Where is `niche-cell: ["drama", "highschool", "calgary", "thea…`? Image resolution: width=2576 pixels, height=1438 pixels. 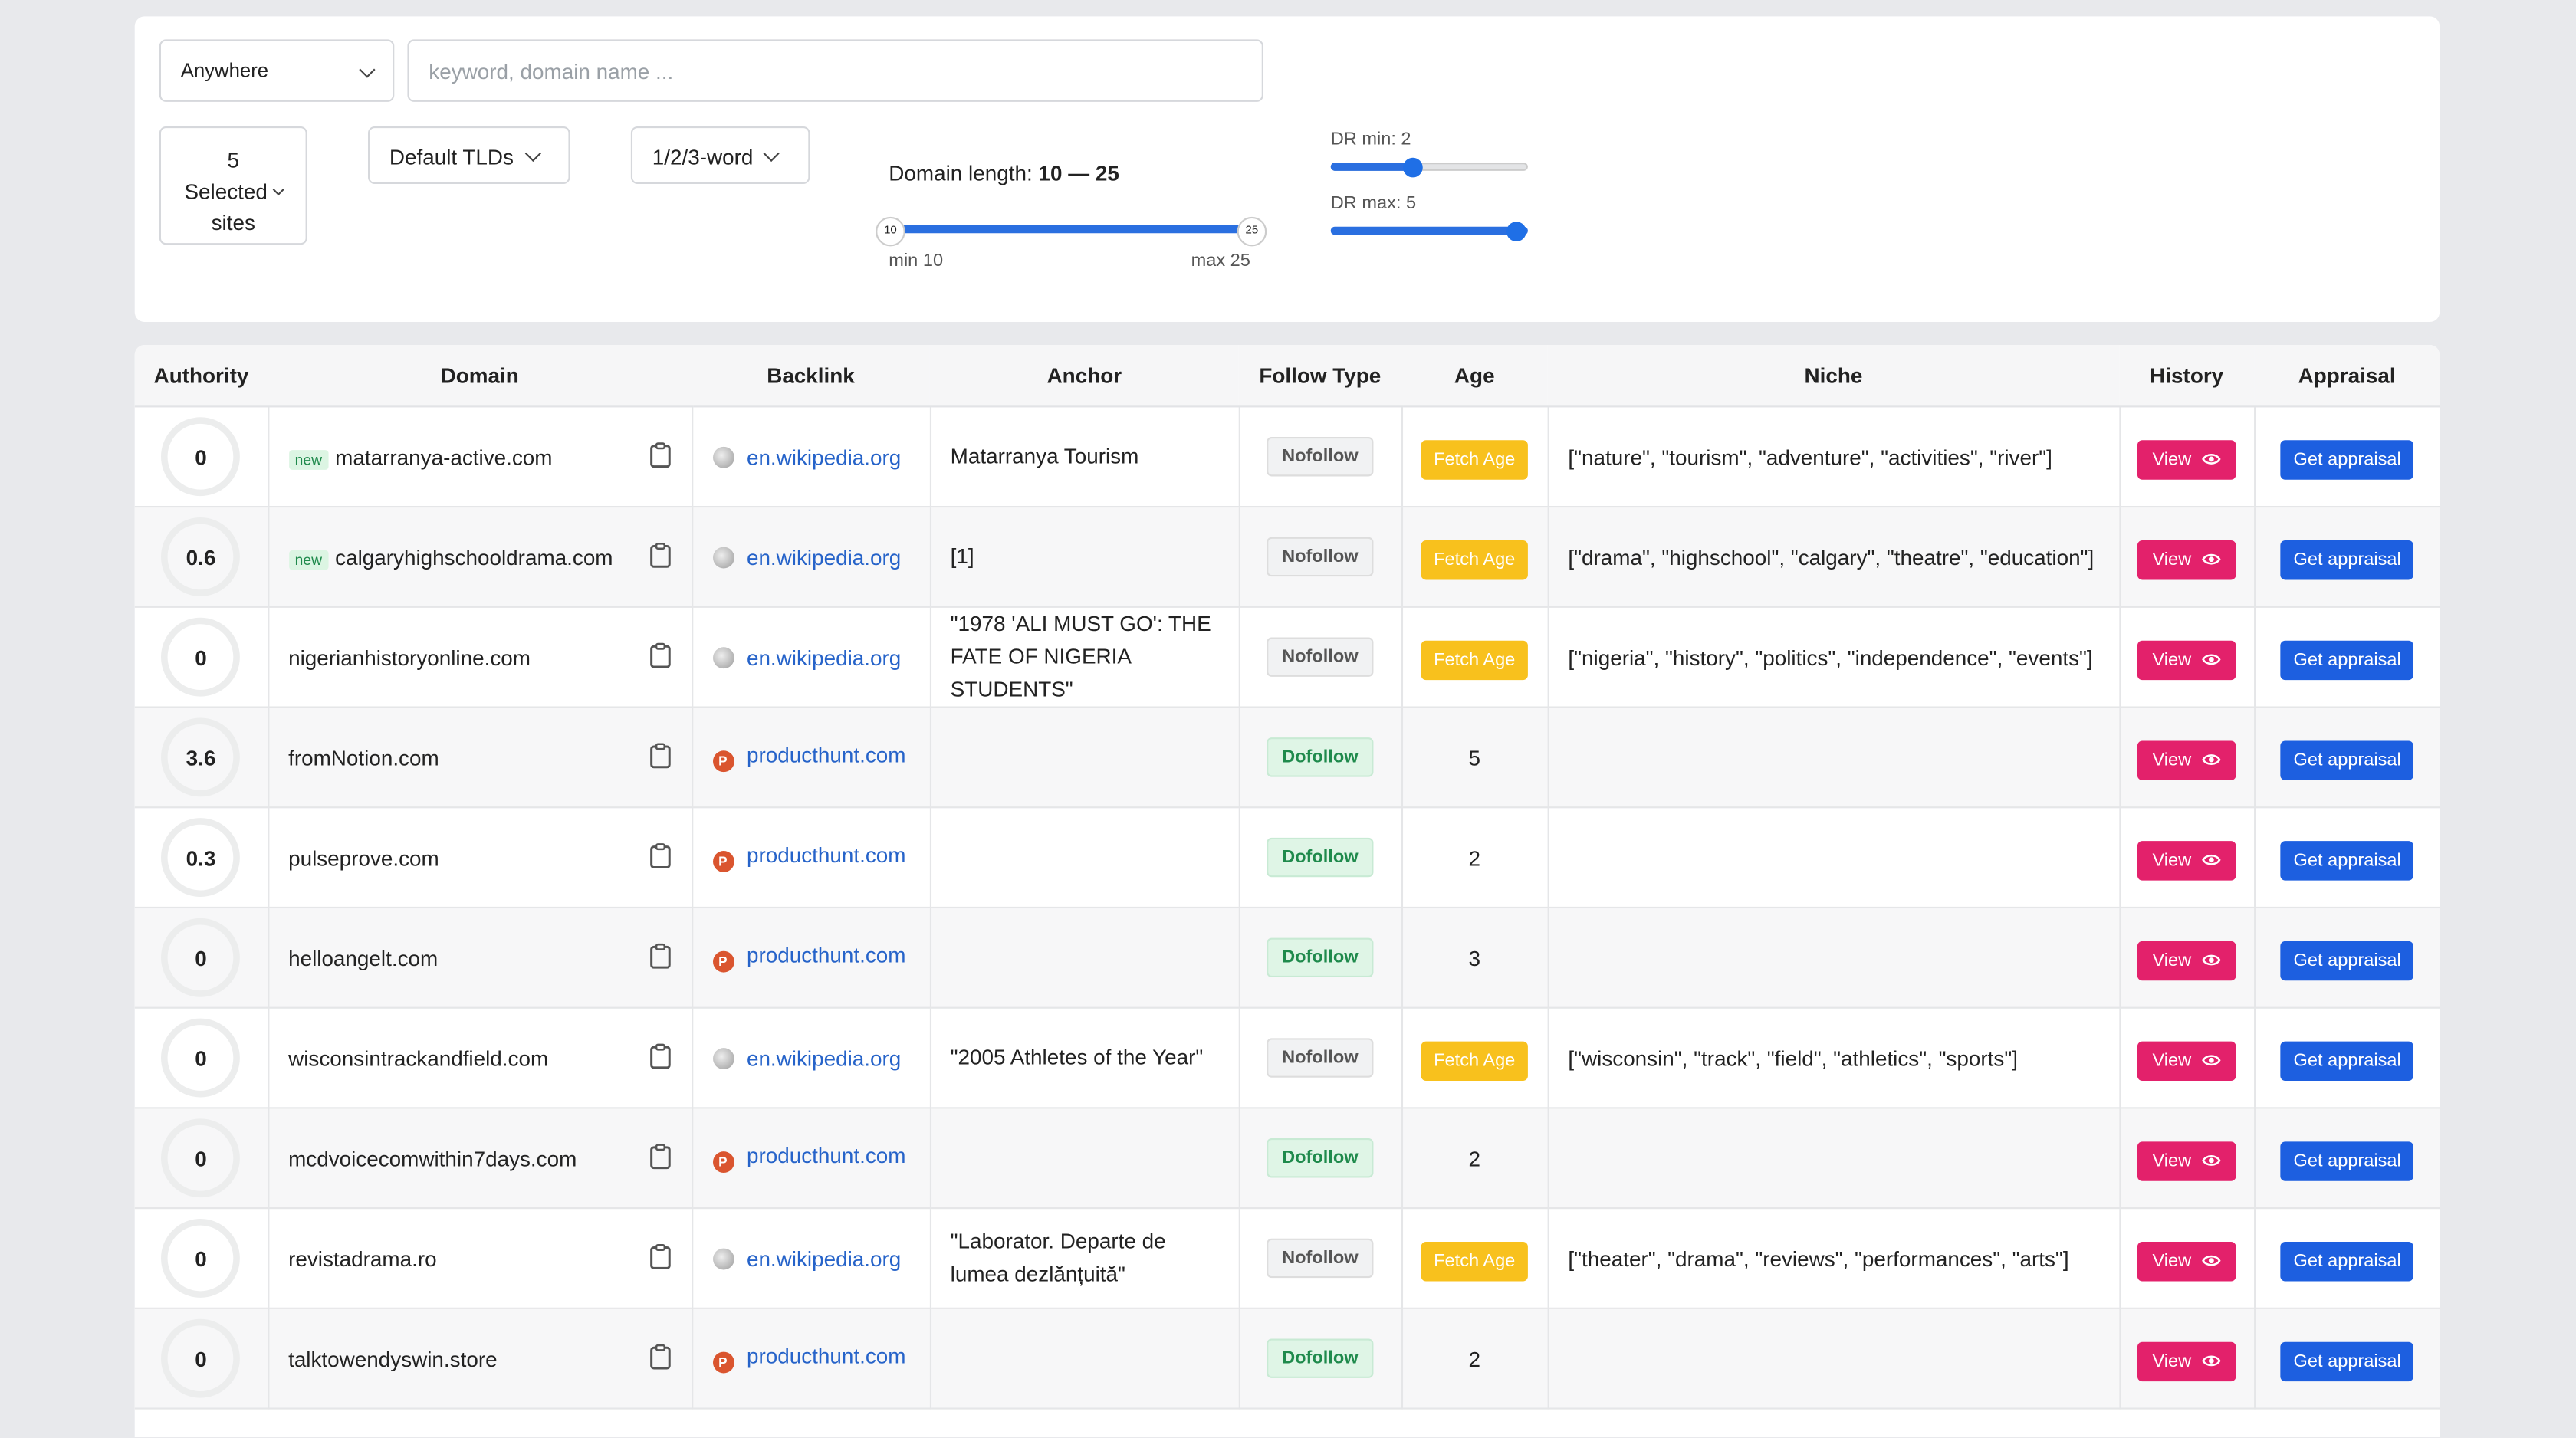
niche-cell: ["drama", "highschool", "calgary", "thea… is located at coordinates (1834, 557).